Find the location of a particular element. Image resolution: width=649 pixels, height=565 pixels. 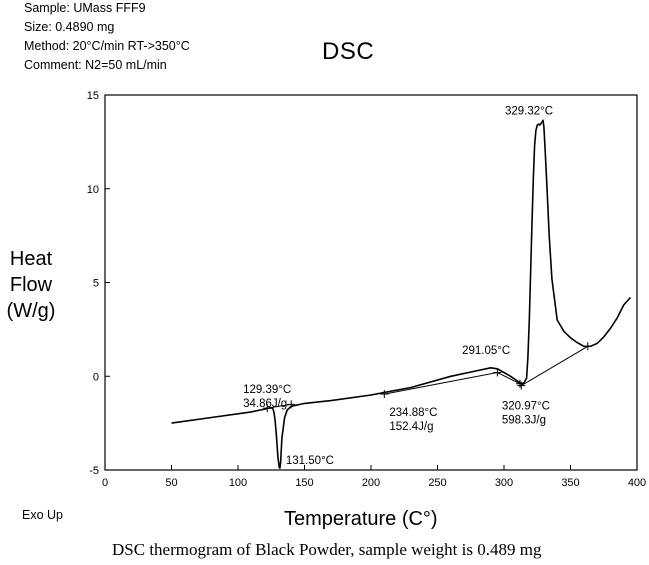

peak-annotation: 234.88°C is located at coordinates (413, 413).